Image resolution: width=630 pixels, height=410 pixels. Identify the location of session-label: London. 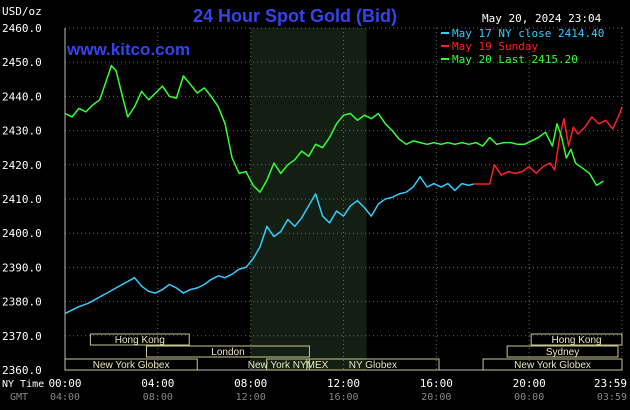
(227, 352).